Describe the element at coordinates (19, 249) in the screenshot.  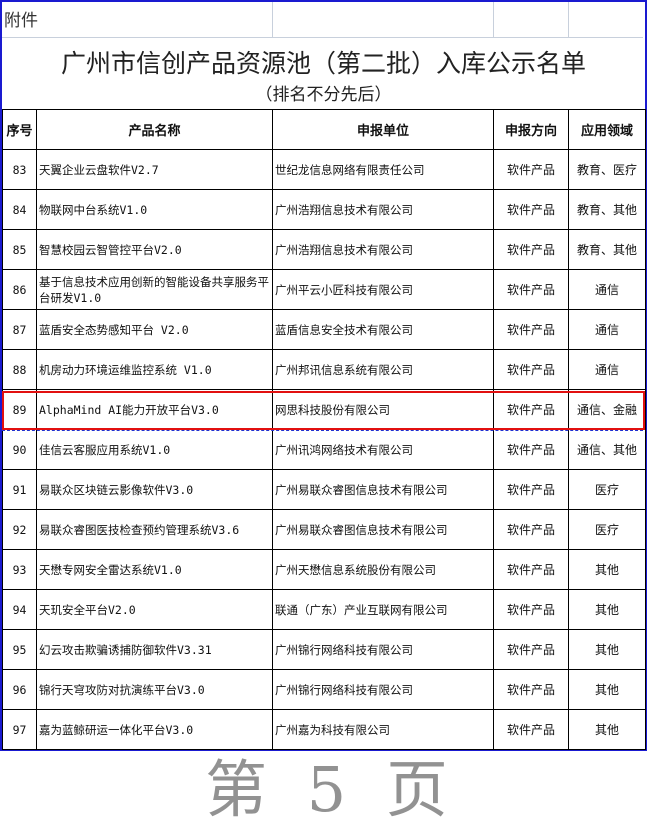
I see `row-no: 85` at that location.